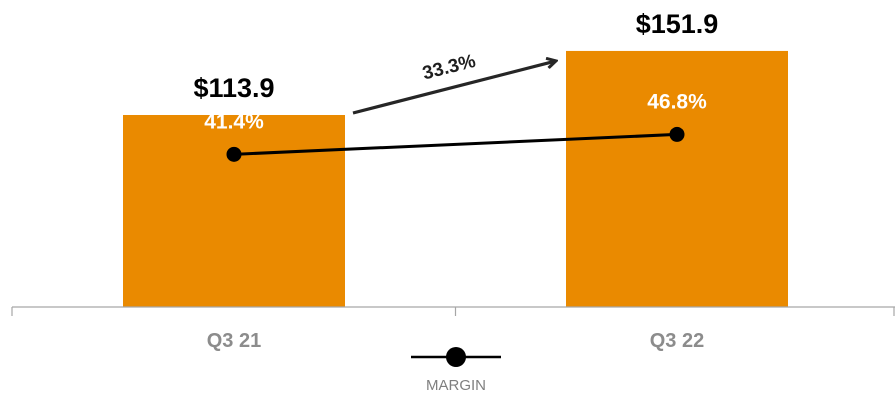 The height and width of the screenshot is (396, 895). What do you see at coordinates (456, 370) in the screenshot?
I see `legend: MARGIN` at bounding box center [456, 370].